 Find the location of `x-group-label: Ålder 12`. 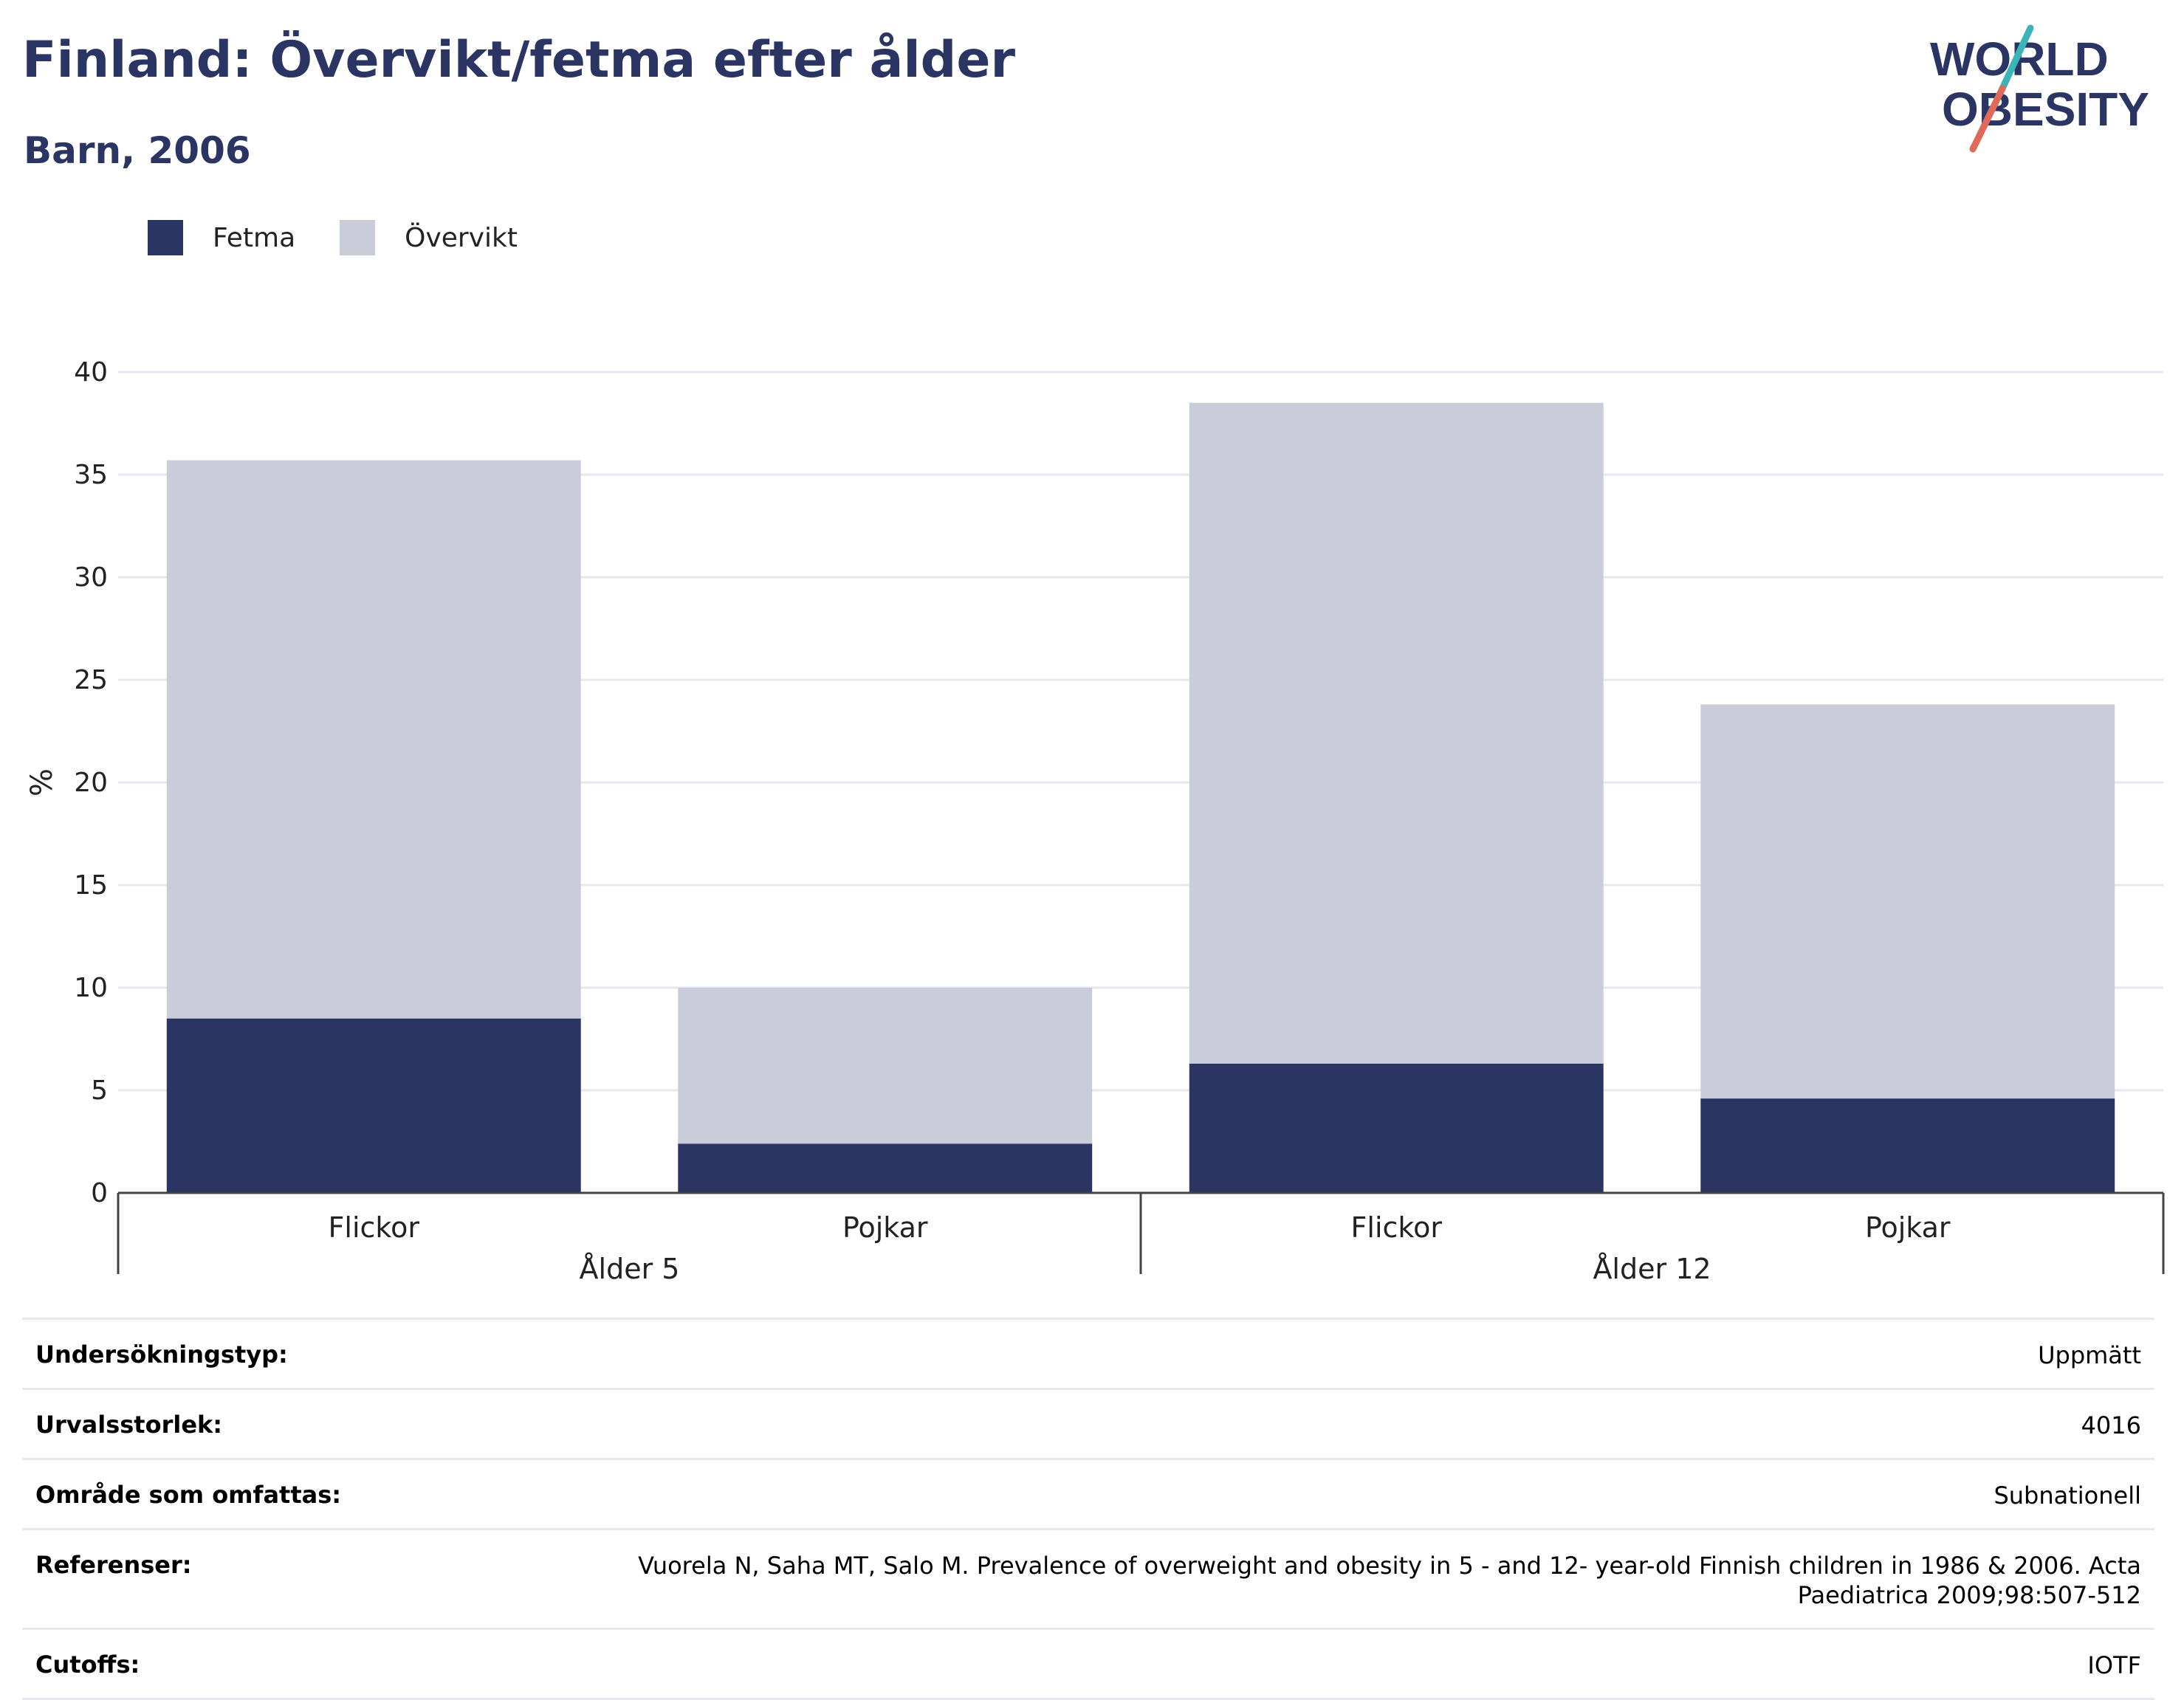

x-group-label: Ålder 12 is located at coordinates (1652, 1269).